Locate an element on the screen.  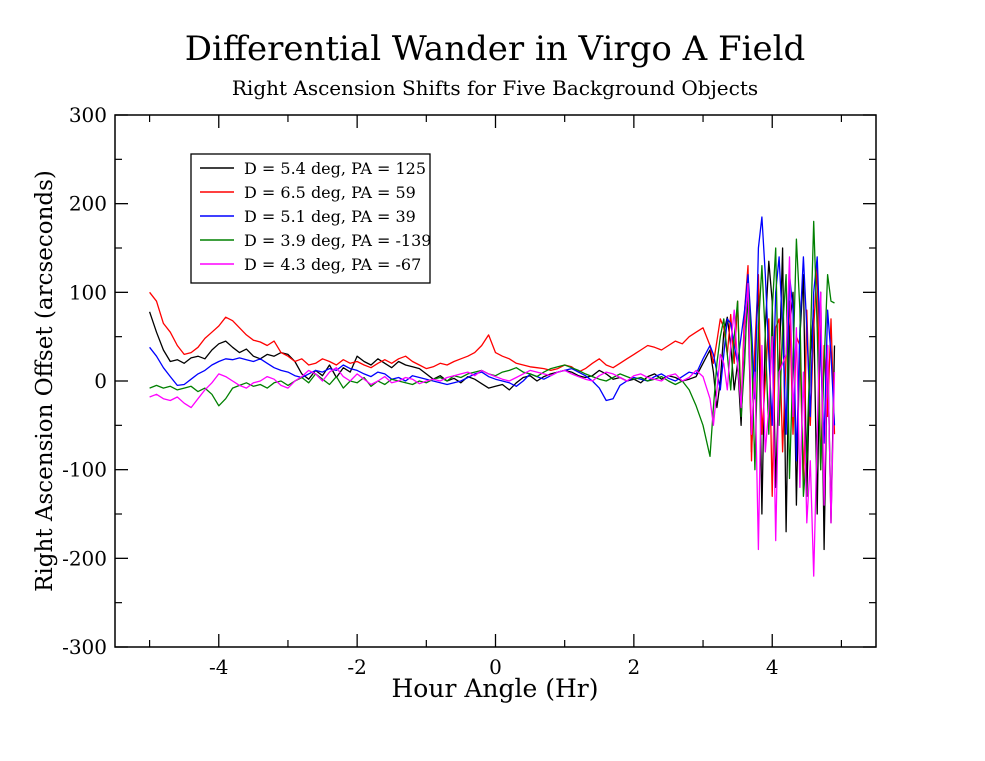
y-tick-label: 100 is located at coordinates (88, 292).